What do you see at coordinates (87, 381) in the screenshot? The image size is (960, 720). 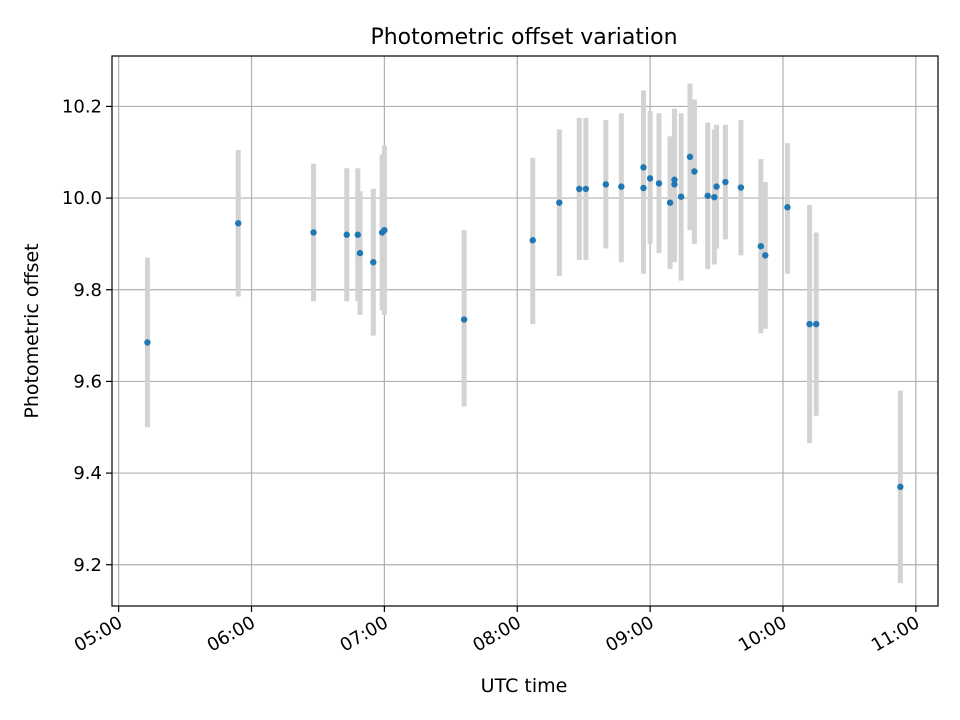 I see `y-tick-label: 9.6` at bounding box center [87, 381].